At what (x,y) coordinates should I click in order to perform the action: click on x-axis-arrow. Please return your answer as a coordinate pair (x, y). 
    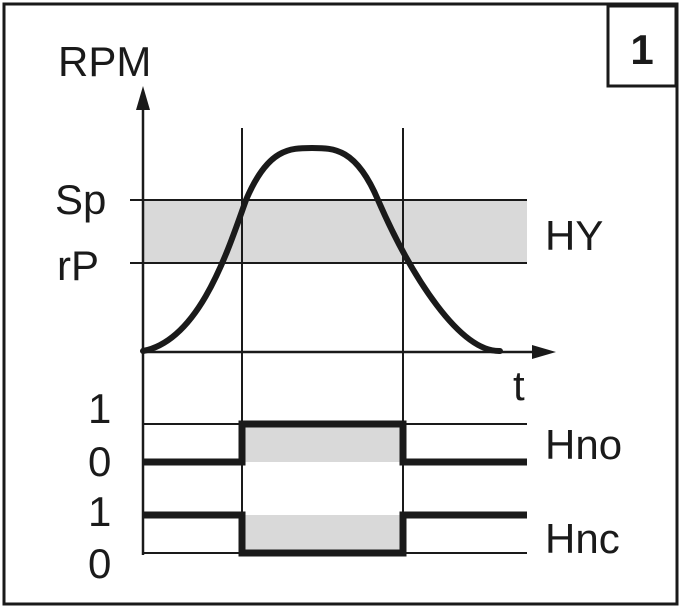
    Looking at the image, I should click on (544, 352).